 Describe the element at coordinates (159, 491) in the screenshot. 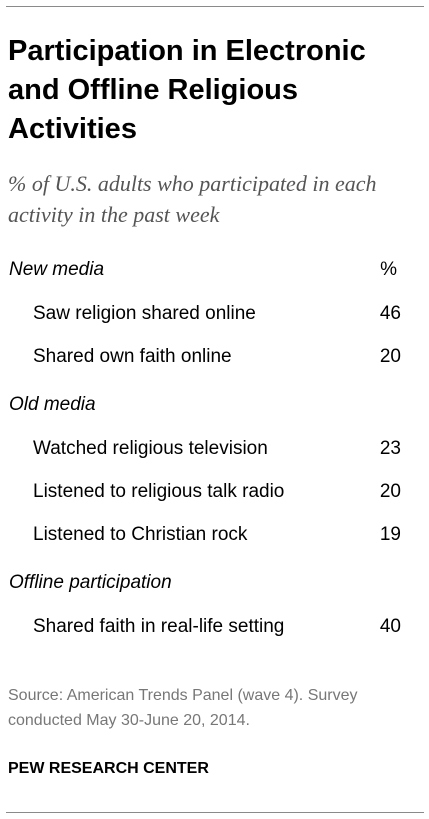

I see `row-label: Listened to religious talk radio` at that location.